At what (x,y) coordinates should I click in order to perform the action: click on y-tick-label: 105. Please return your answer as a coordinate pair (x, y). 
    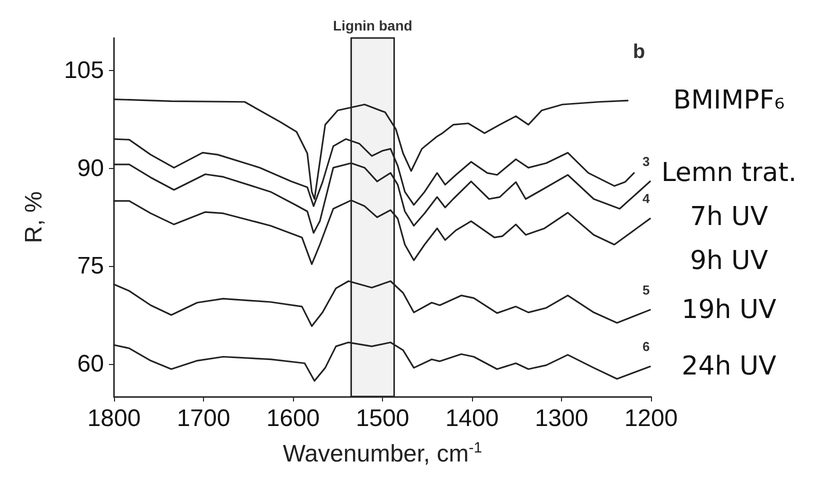
    Looking at the image, I should click on (84, 70).